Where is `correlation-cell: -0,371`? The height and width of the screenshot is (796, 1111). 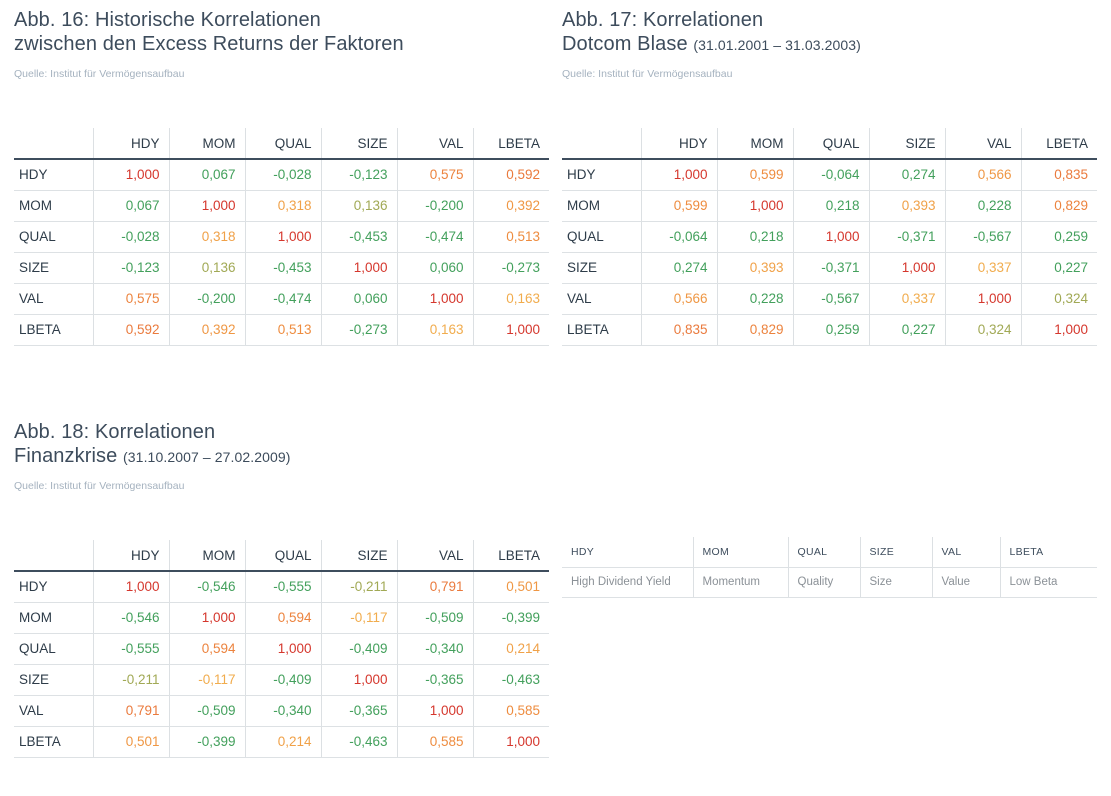
correlation-cell: -0,371 is located at coordinates (830, 268).